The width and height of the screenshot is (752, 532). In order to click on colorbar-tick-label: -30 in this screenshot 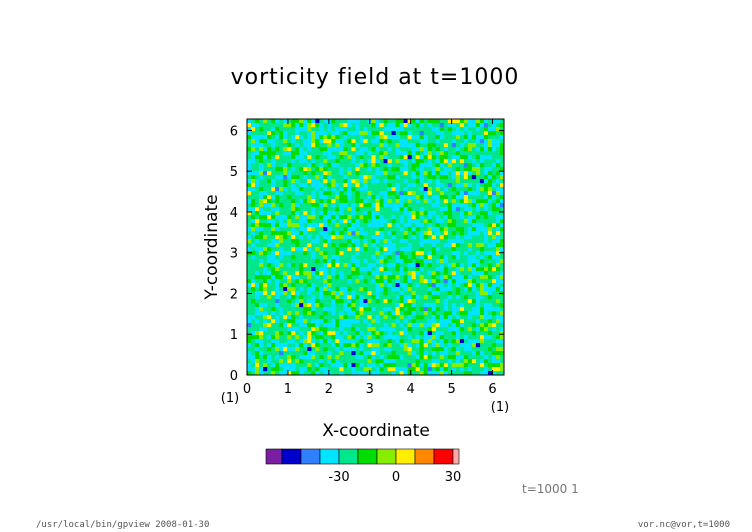, I will do `click(338, 477)`.